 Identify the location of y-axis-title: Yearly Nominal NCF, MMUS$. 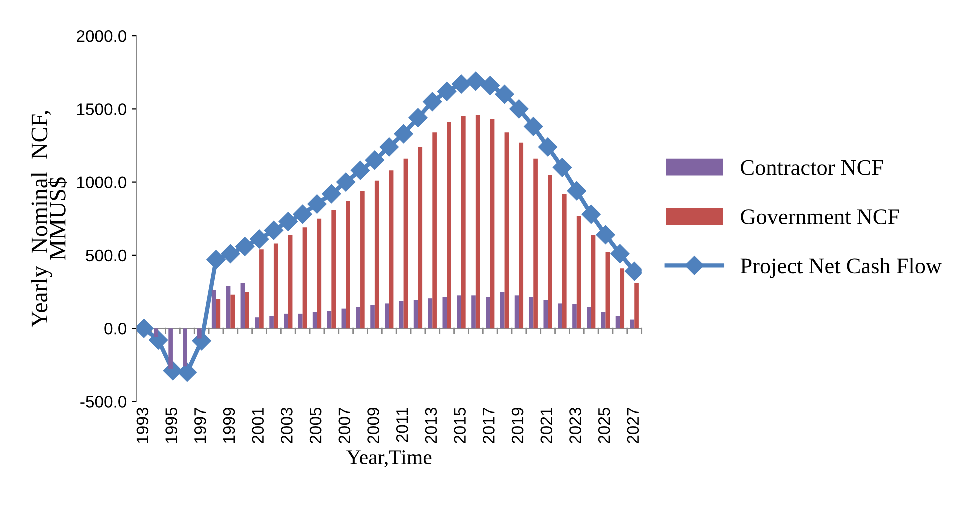
(49, 219).